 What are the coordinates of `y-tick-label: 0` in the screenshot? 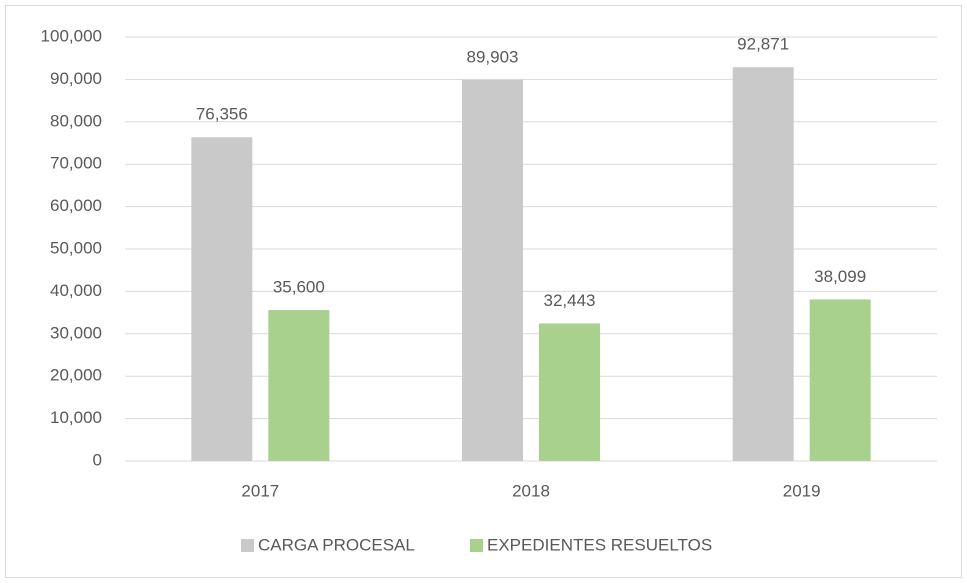 It's located at (97, 459).